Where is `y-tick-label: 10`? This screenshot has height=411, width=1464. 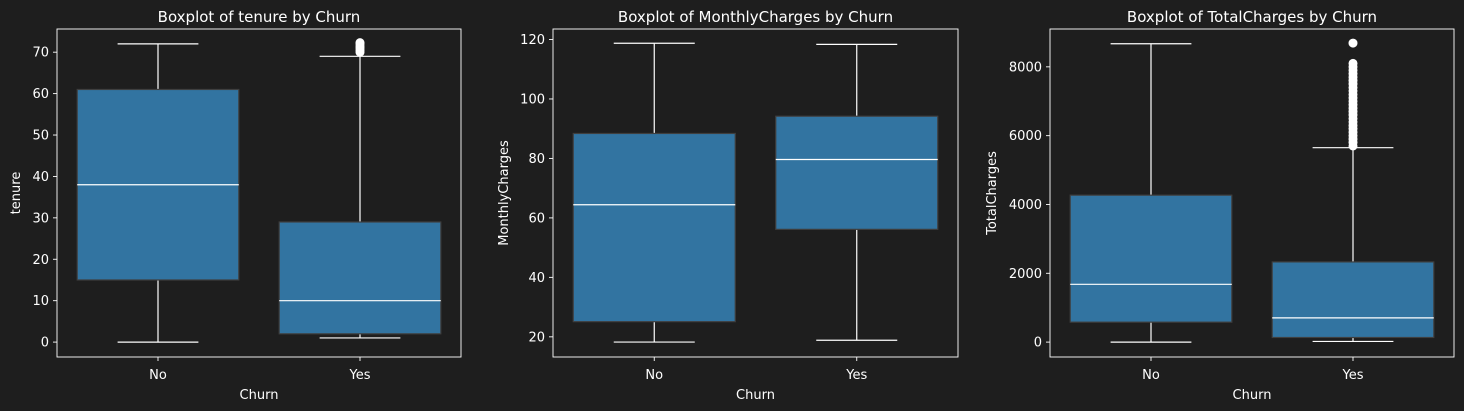
y-tick-label: 10 is located at coordinates (40, 301).